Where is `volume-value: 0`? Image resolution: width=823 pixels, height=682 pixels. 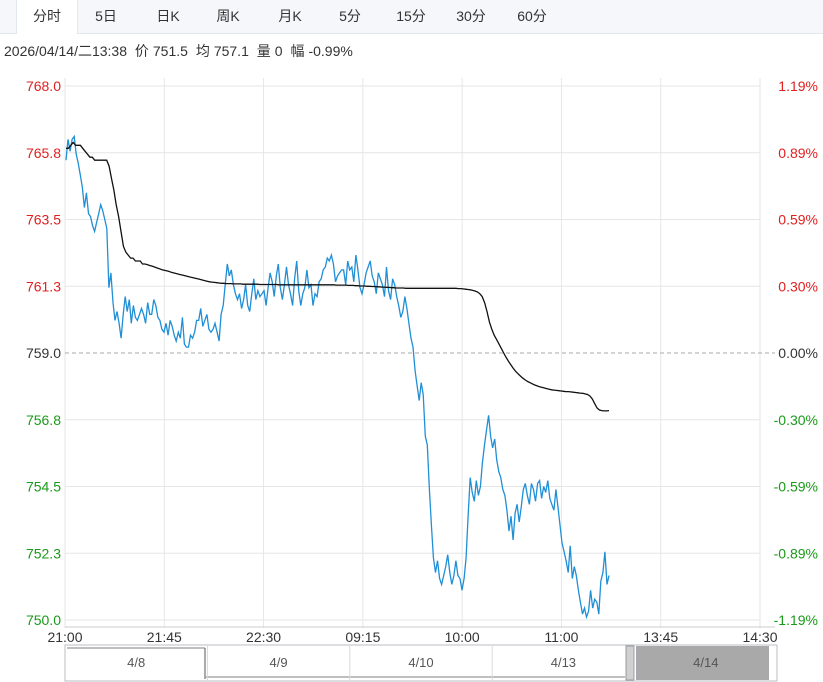 volume-value: 0 is located at coordinates (278, 51).